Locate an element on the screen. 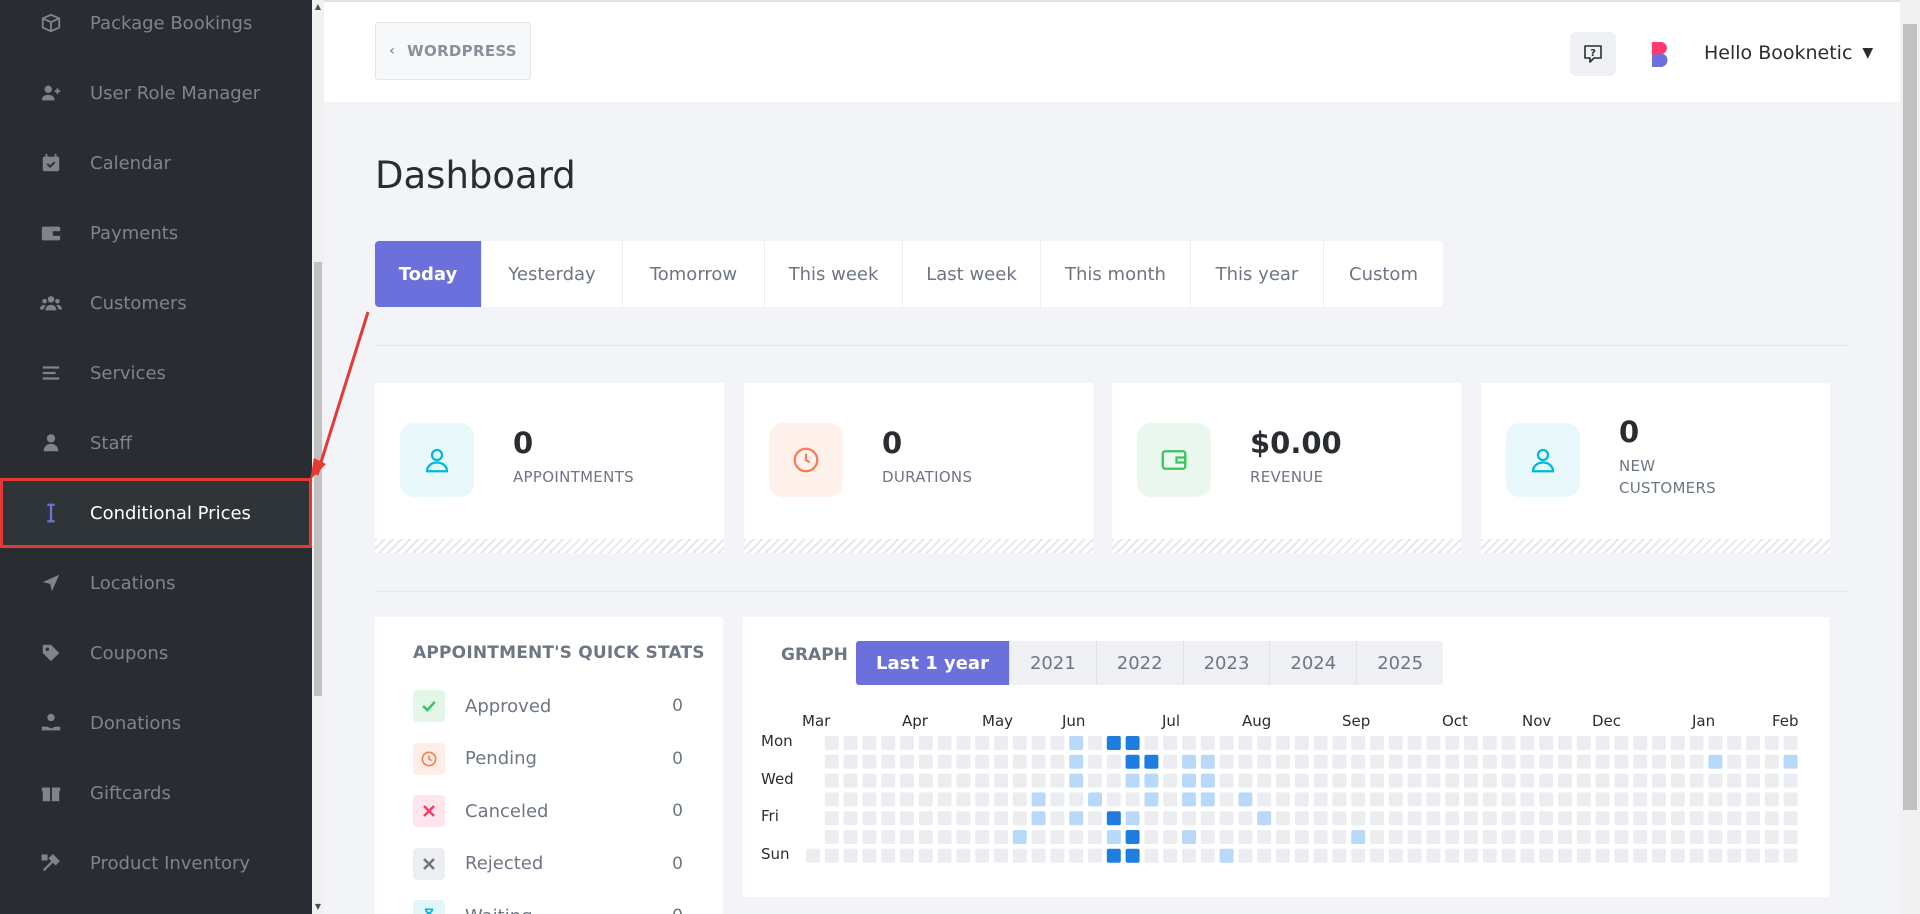 This screenshot has width=1920, height=914. year-tab-2021: 2021 is located at coordinates (1053, 663).